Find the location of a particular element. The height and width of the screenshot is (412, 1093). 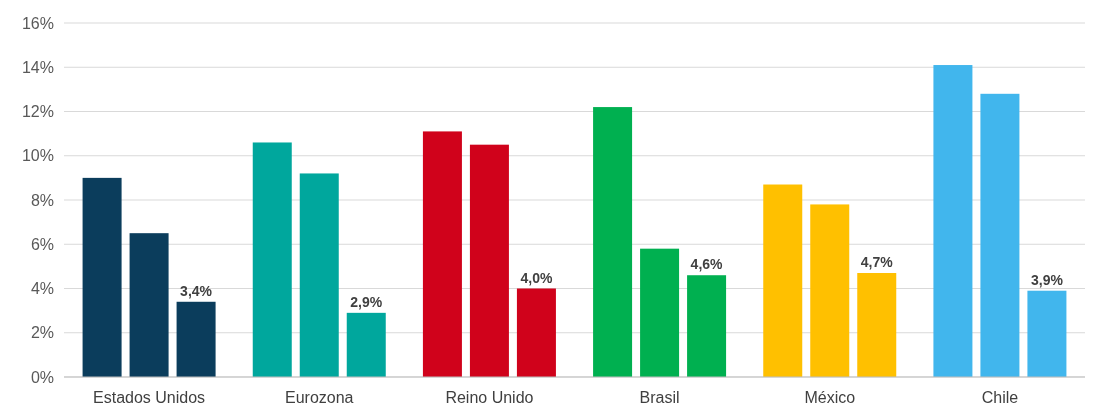

y-tick-label: 6% is located at coordinates (42, 244).